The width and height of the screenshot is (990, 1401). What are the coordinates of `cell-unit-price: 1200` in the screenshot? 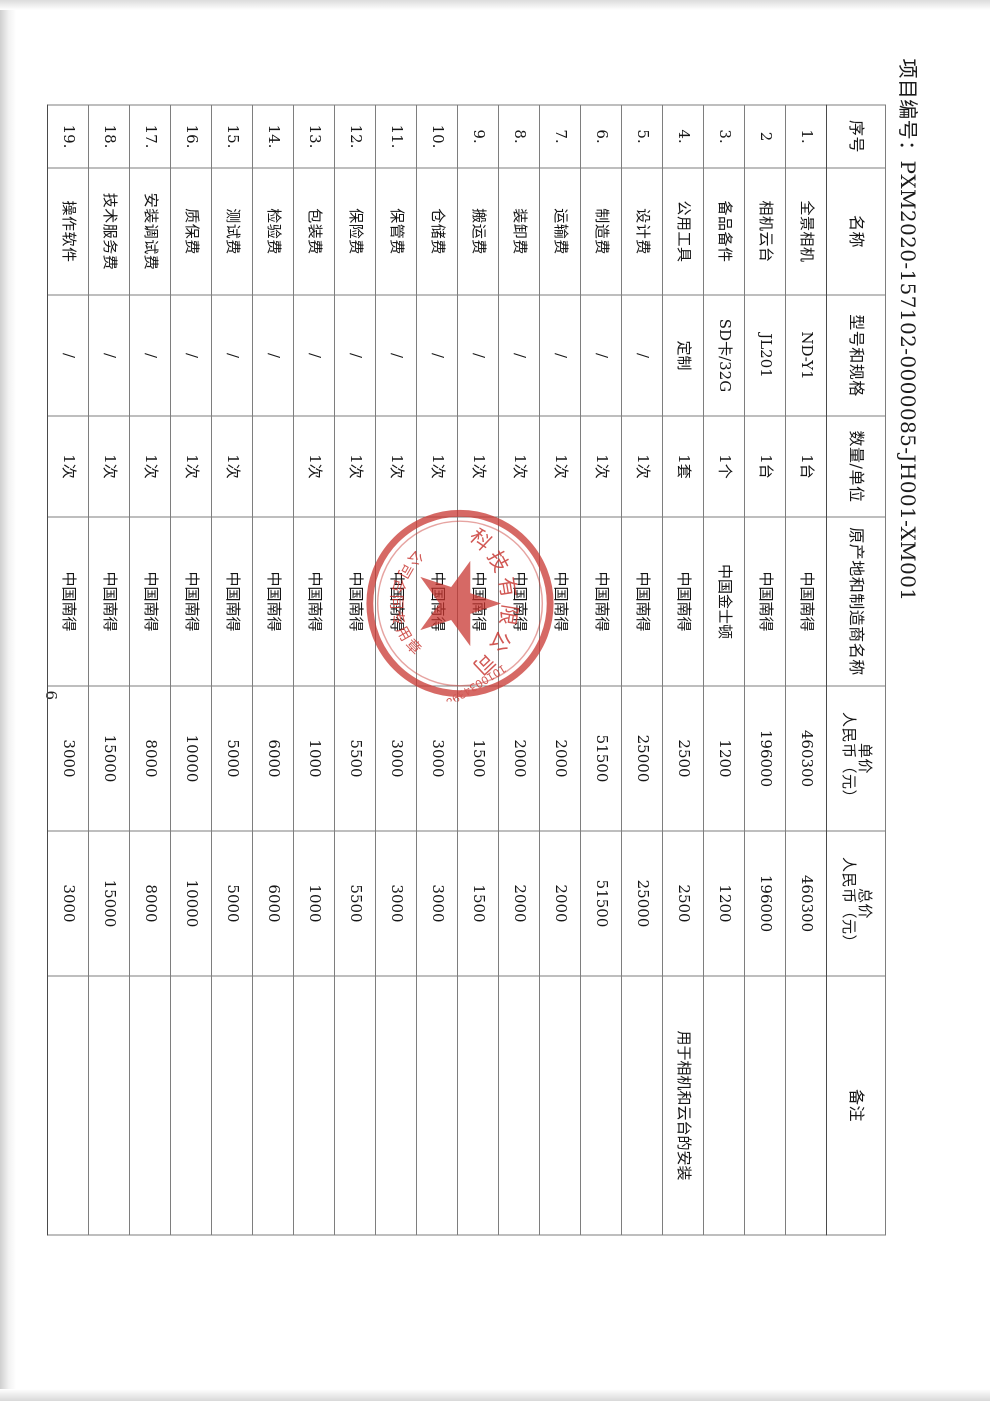 It's located at (724, 758).